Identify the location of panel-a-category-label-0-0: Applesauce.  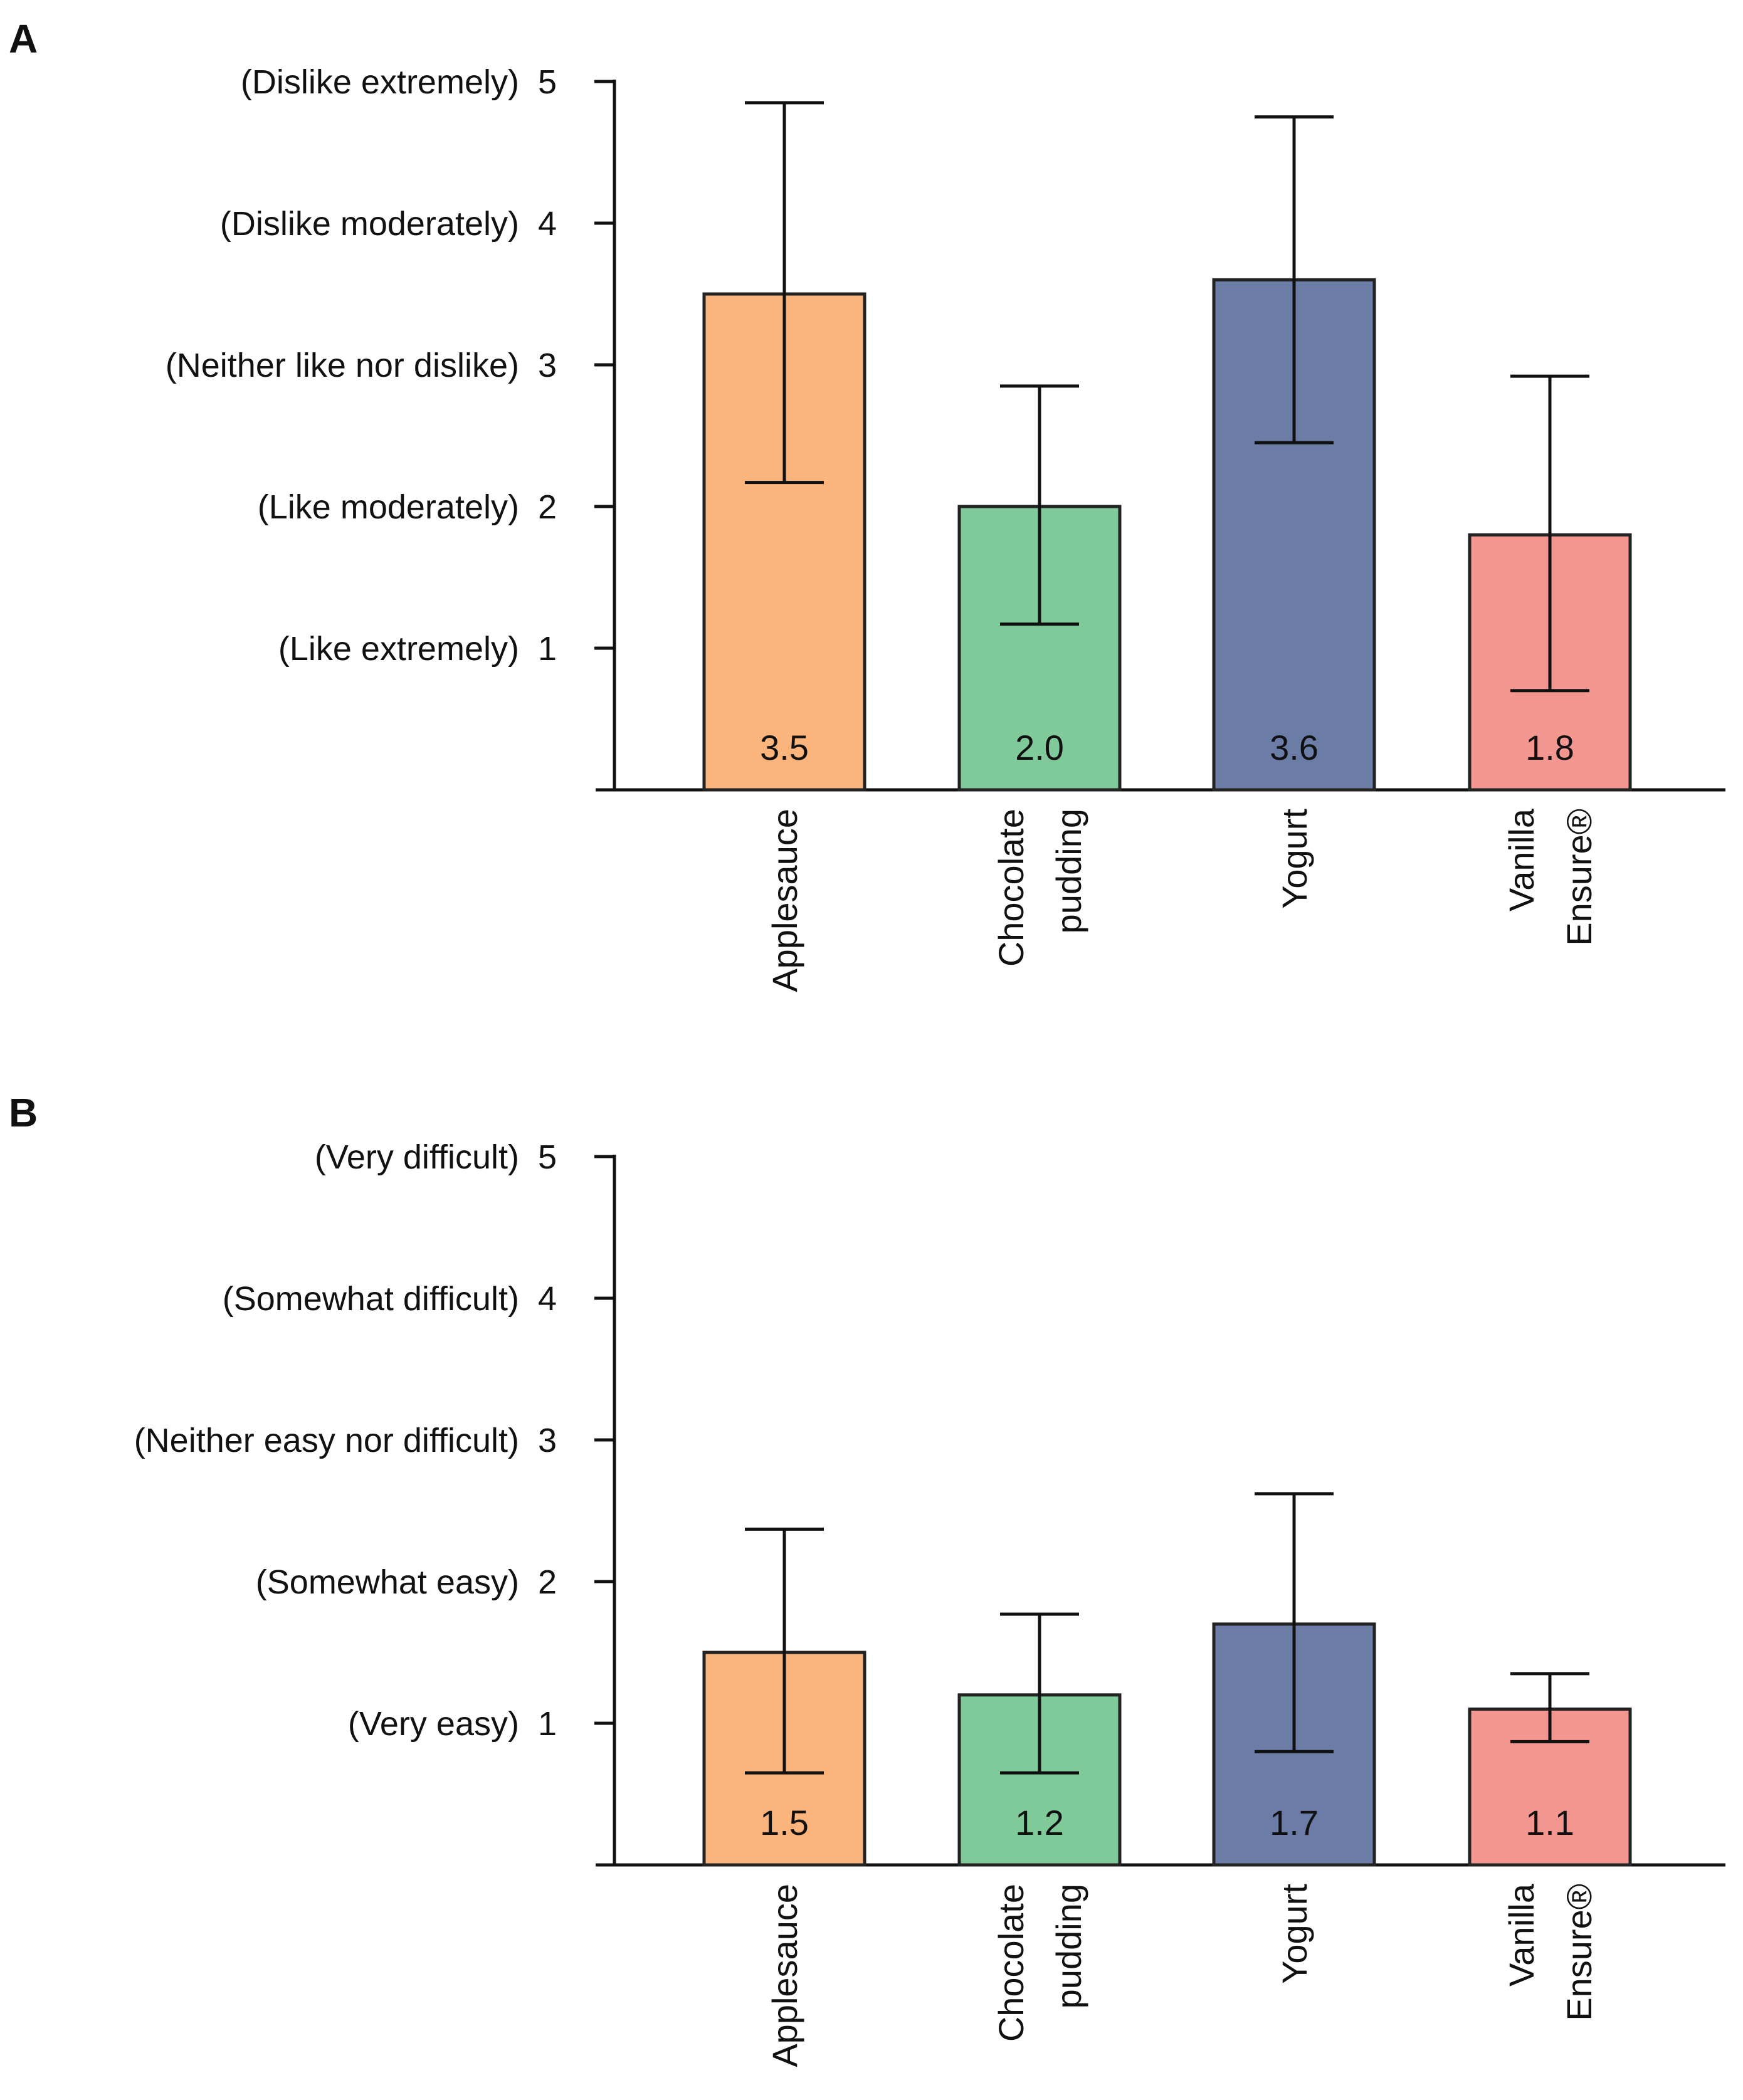
(784, 901).